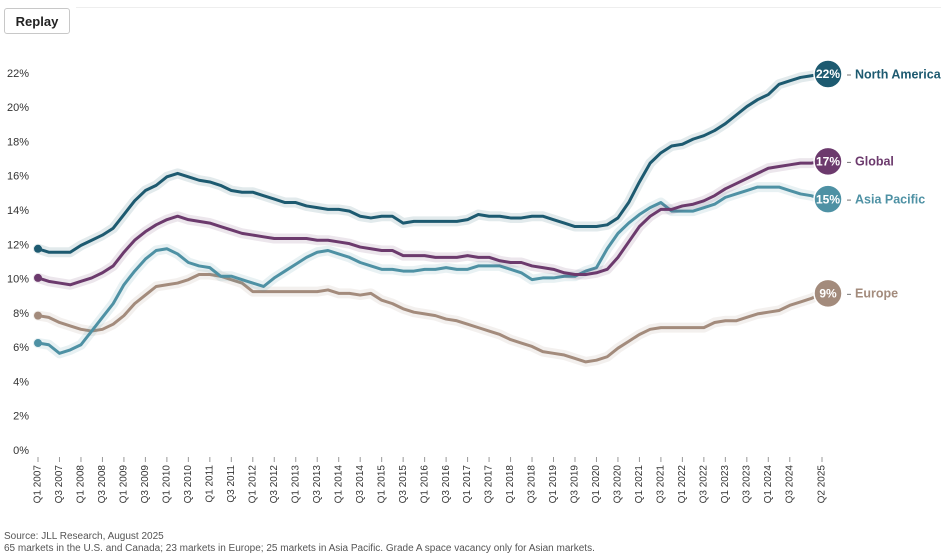  What do you see at coordinates (37, 21) in the screenshot?
I see `replay-button: Replay` at bounding box center [37, 21].